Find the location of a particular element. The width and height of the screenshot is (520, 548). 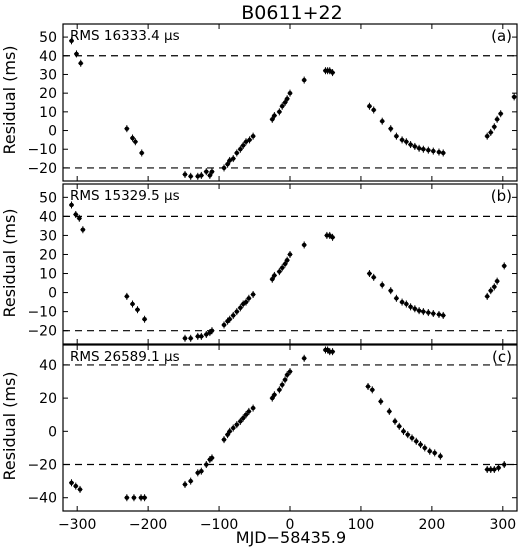

y-tick-label: 0 is located at coordinates (52, 294).